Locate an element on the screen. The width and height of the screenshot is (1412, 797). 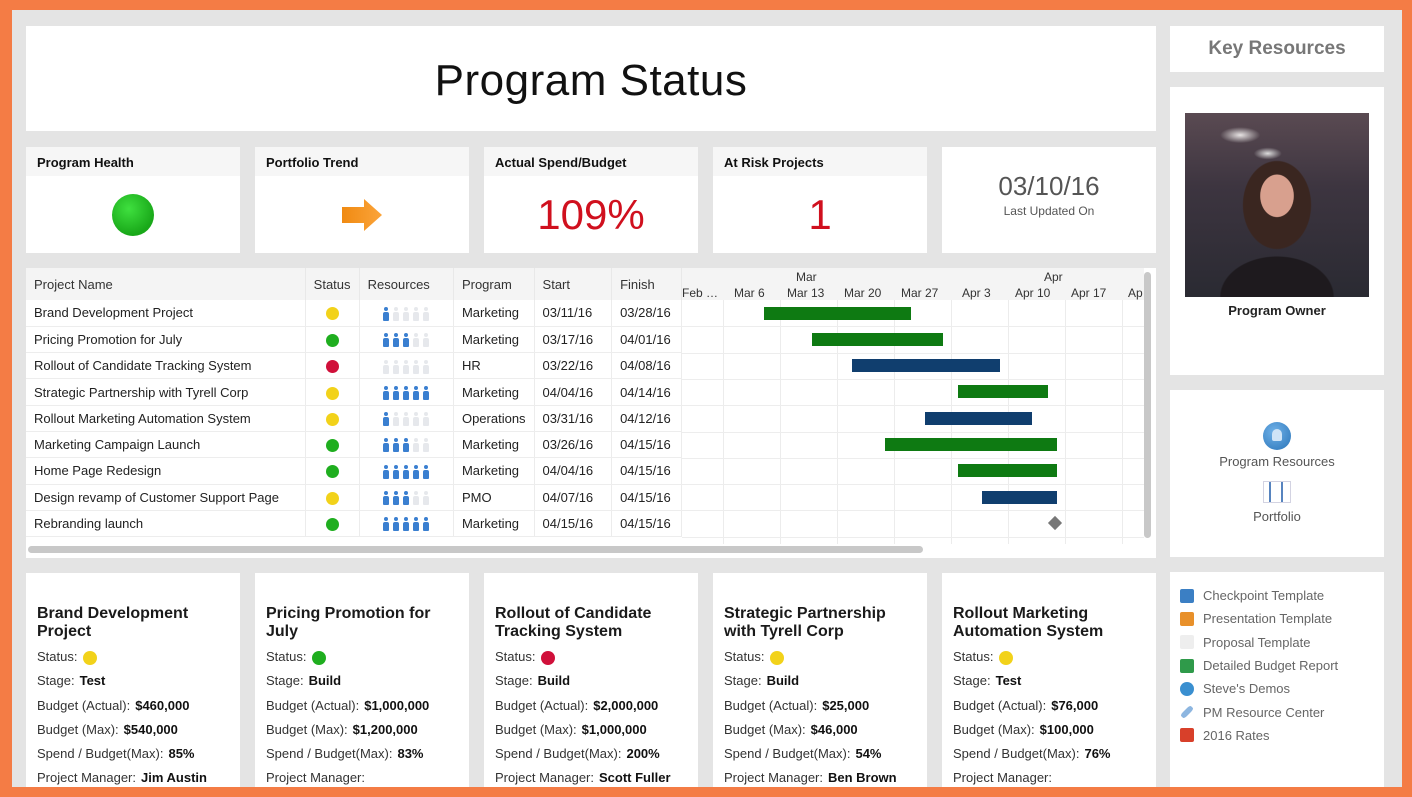
gantt-month-label: Mar is located at coordinates (806, 277).